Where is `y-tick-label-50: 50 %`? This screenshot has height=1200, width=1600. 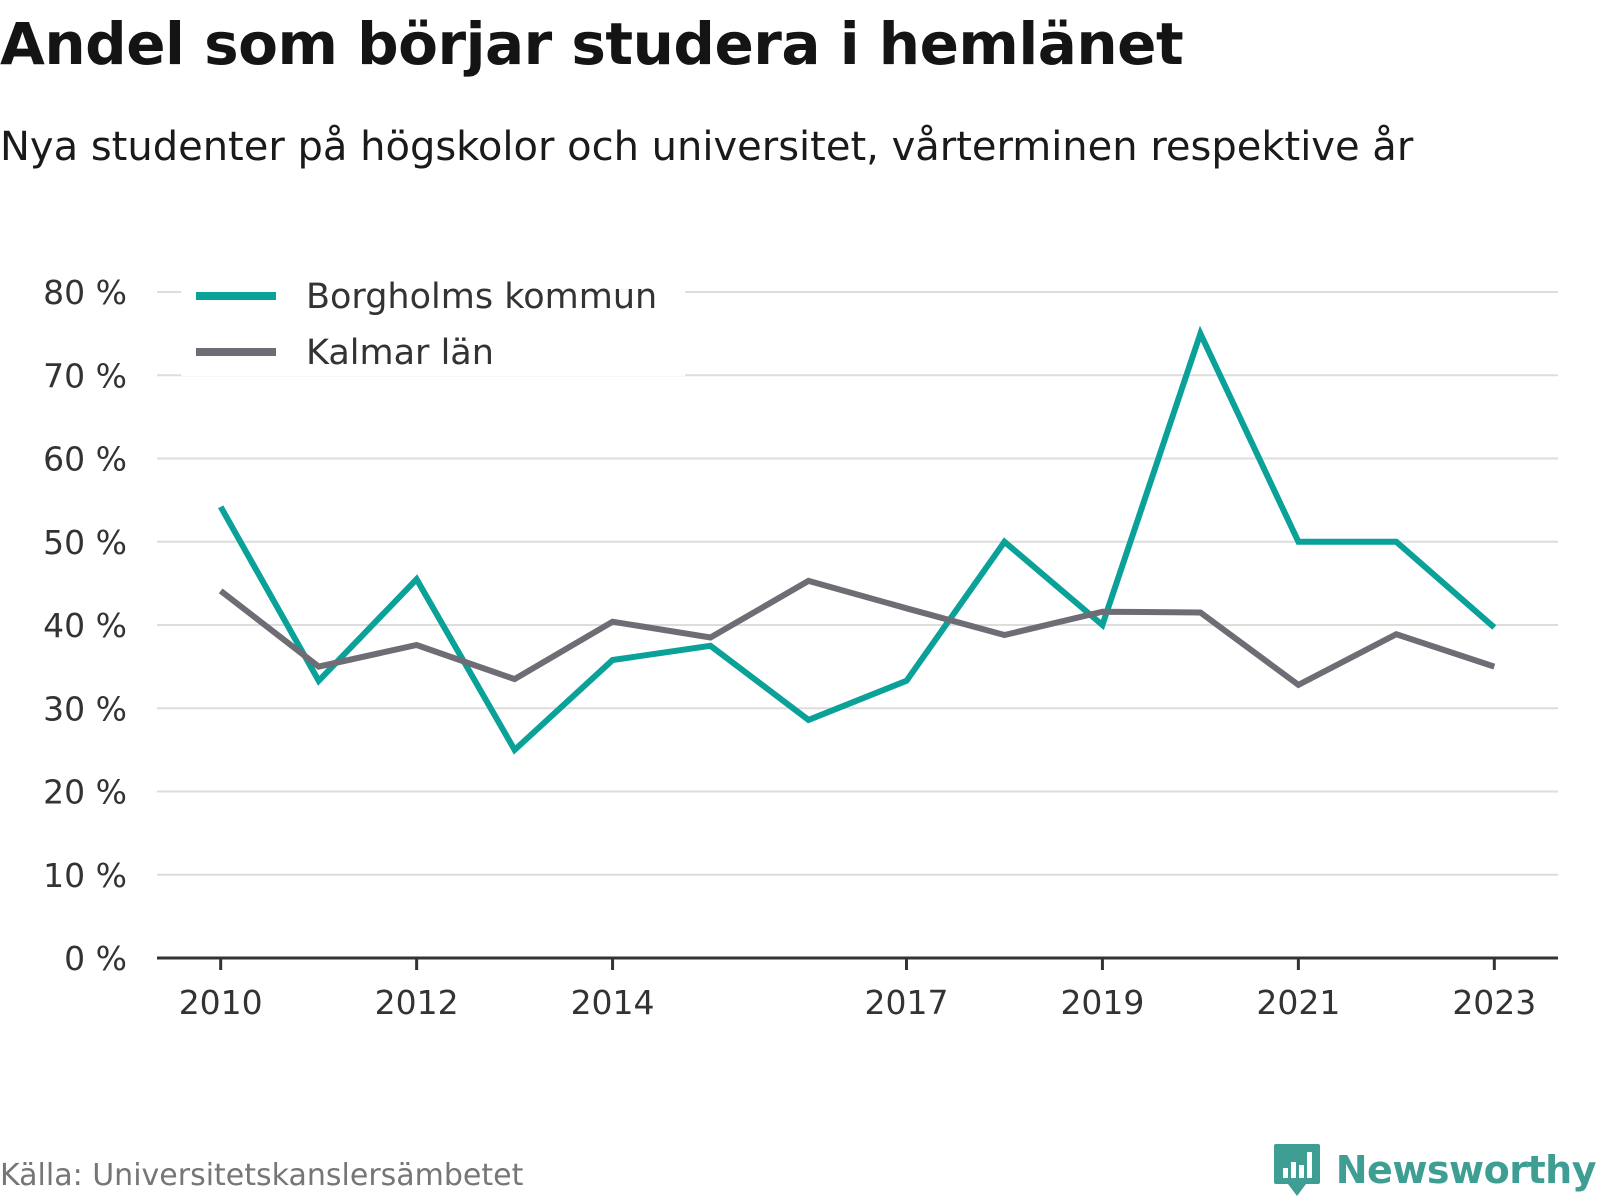
y-tick-label-50: 50 % is located at coordinates (85, 542).